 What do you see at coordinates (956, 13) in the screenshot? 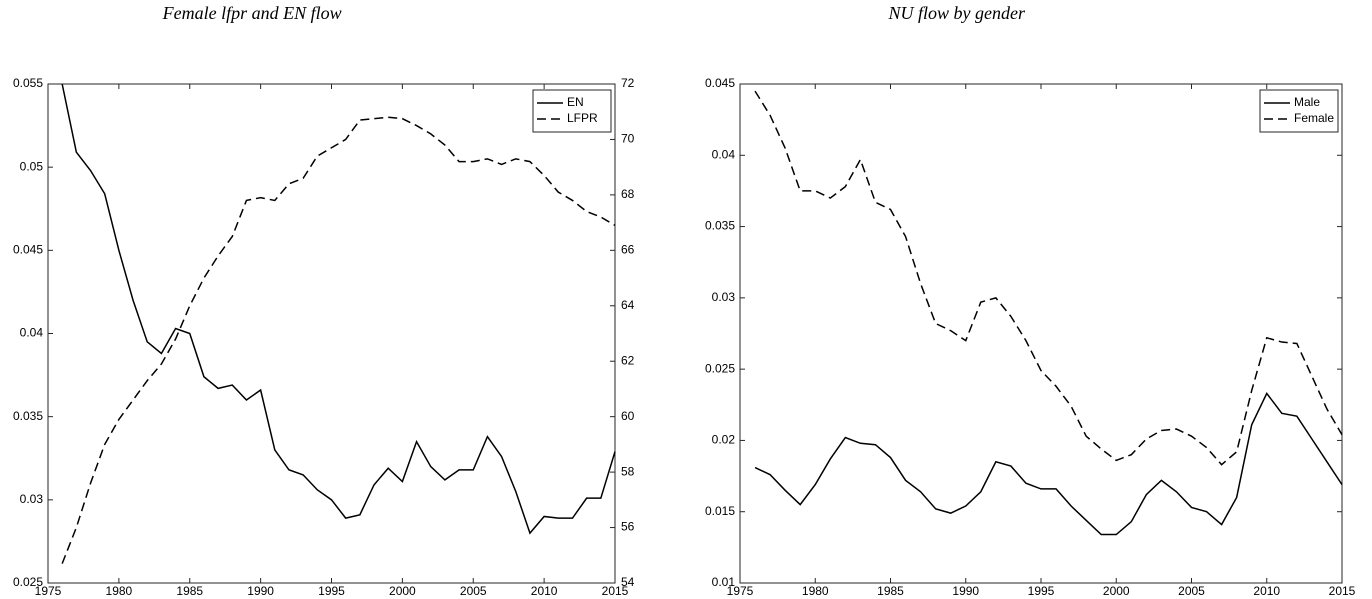
I see `chart-title: NU flow by gender` at bounding box center [956, 13].